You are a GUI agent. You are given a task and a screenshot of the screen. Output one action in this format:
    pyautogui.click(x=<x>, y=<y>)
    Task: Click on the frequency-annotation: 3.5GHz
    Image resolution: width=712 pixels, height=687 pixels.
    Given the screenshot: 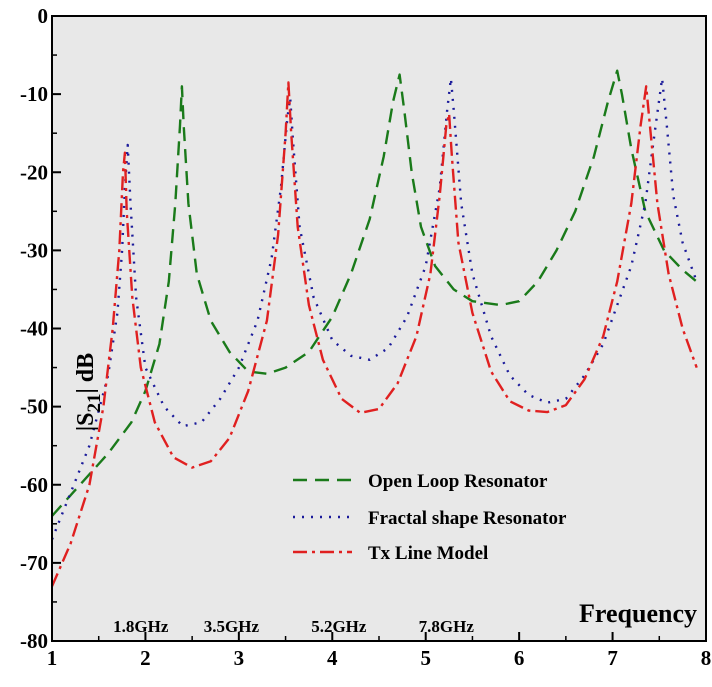 What is the action you would take?
    pyautogui.click(x=232, y=626)
    